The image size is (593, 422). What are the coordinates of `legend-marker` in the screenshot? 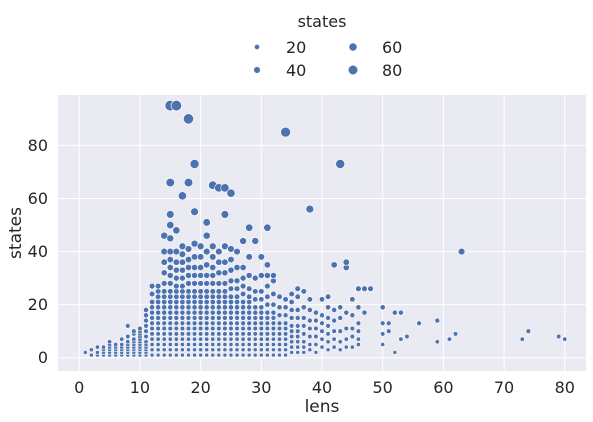 It's located at (257, 70).